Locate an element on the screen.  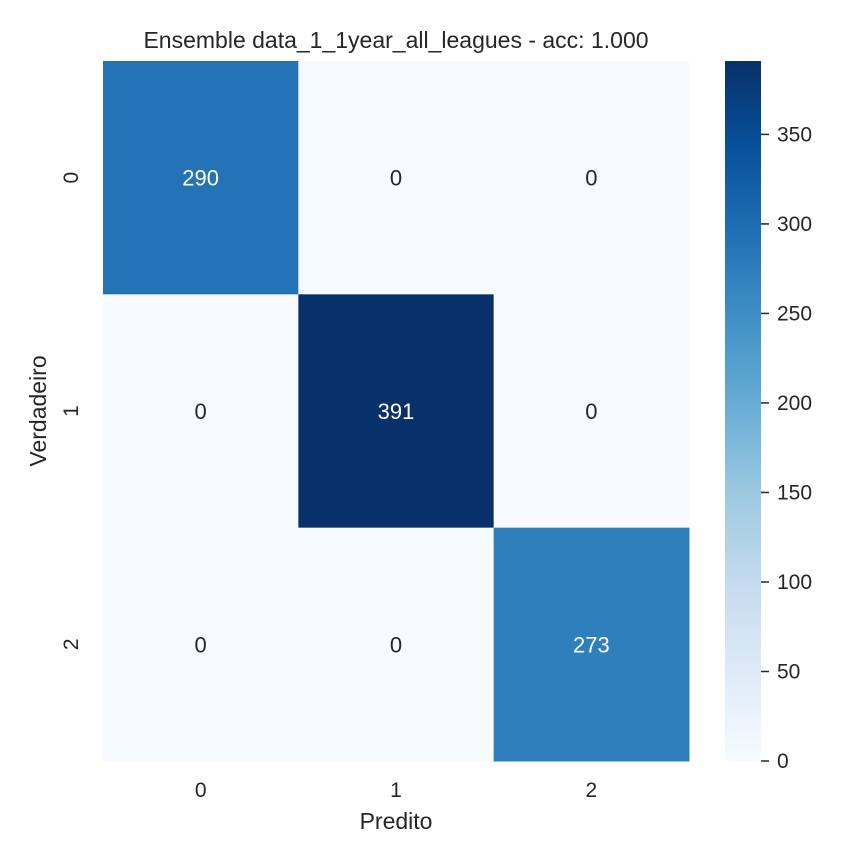
cell-value-label-1-2: 0 is located at coordinates (591, 411).